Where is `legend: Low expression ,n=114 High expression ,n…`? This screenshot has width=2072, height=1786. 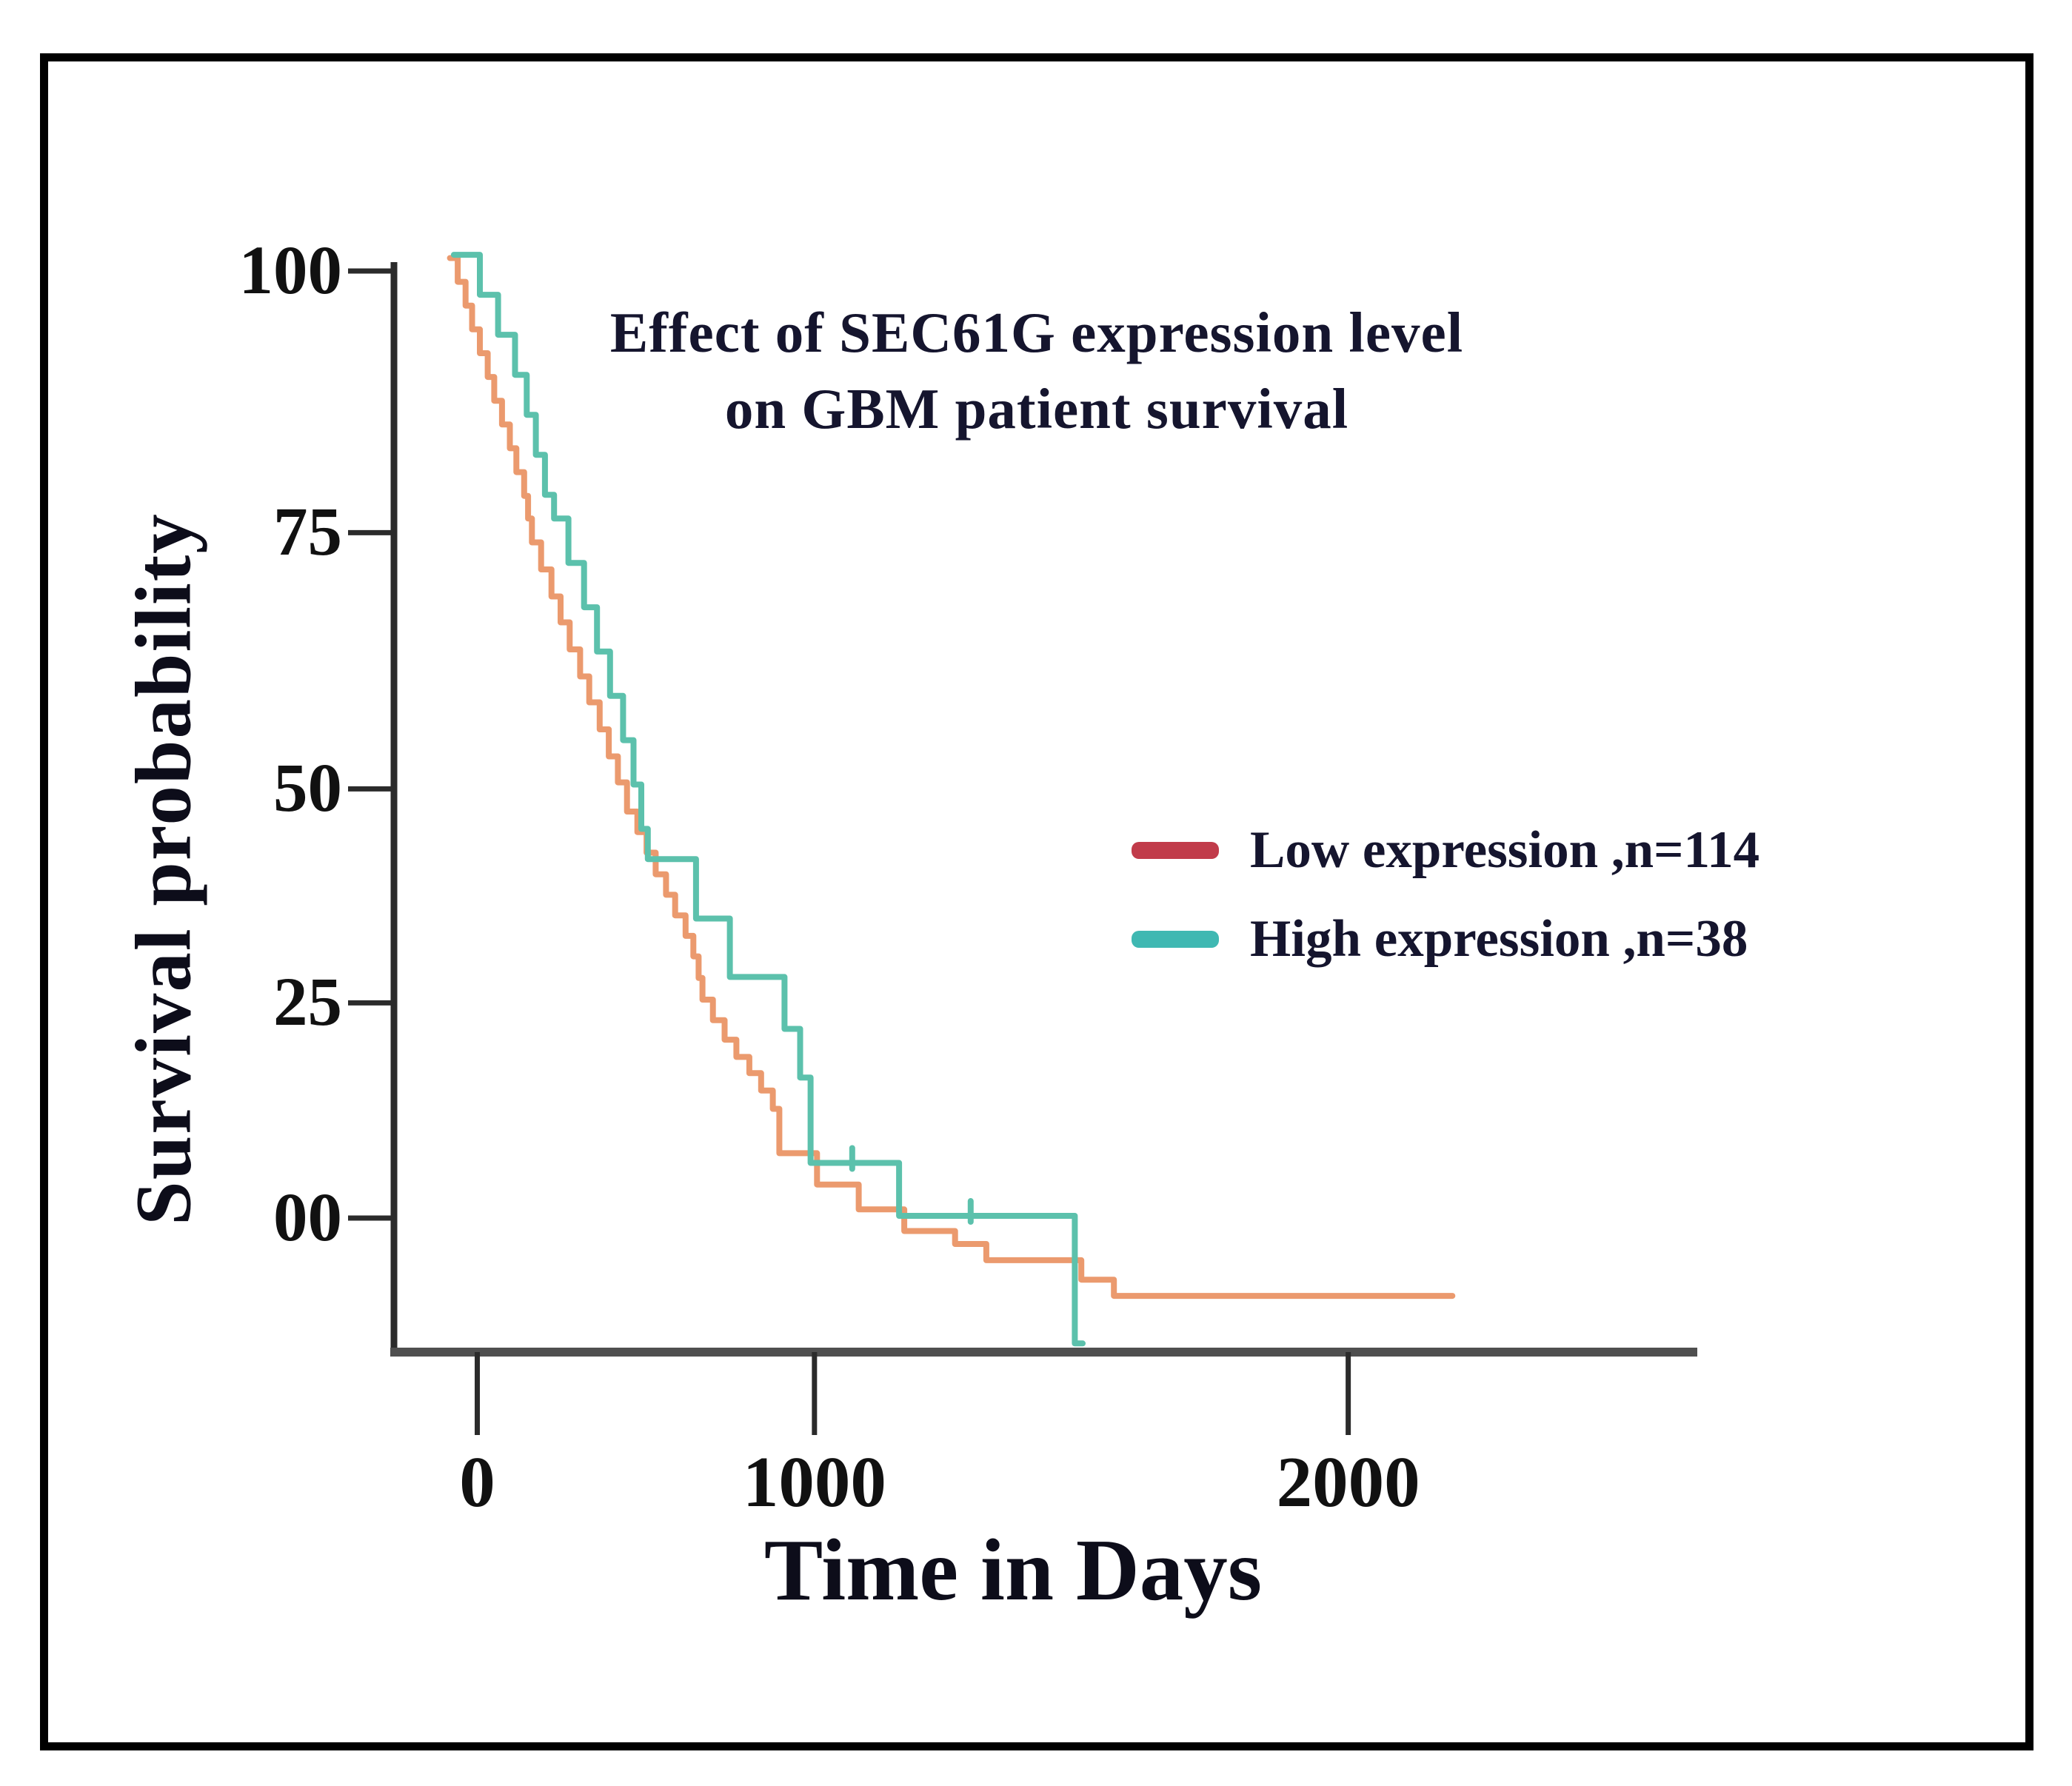
legend: Low expression ,n=114 High expression ,n… is located at coordinates (1445, 894).